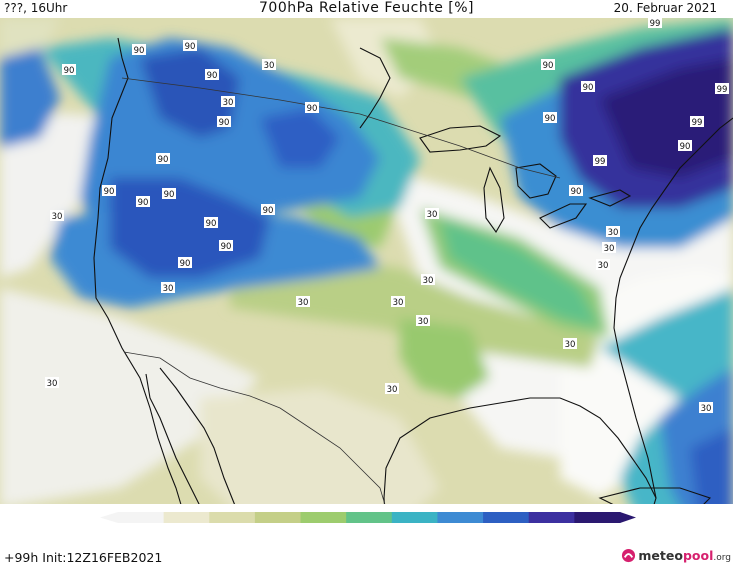 This screenshot has height=566, width=733. I want to click on brand-main: meteo, so click(660, 555).